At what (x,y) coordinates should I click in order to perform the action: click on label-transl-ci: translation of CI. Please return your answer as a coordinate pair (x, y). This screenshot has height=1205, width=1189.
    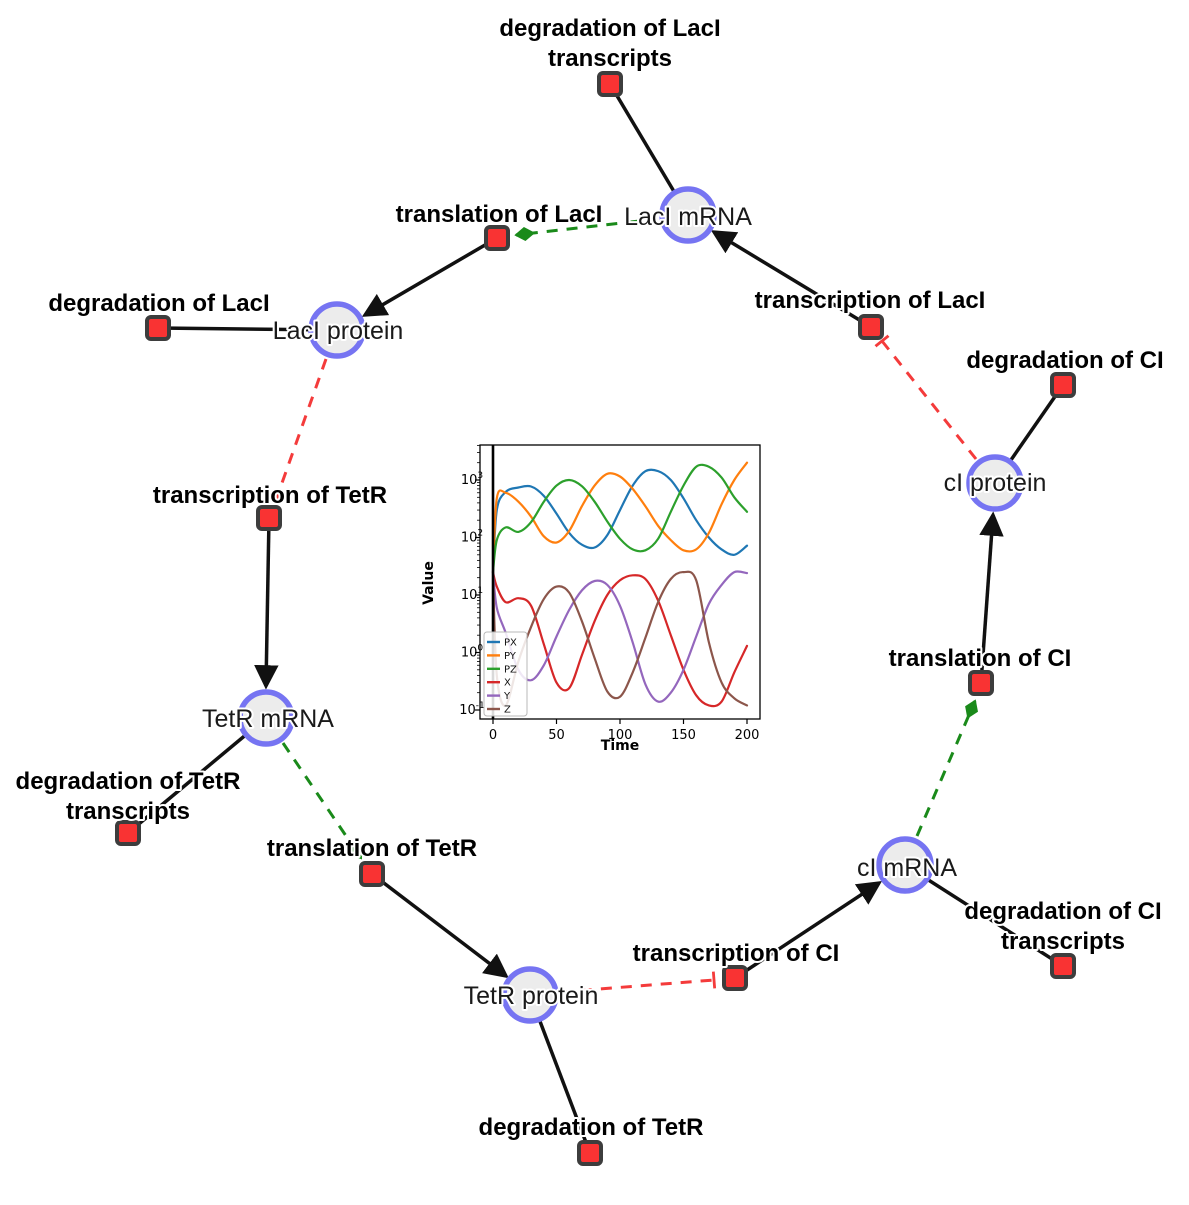
    Looking at the image, I should click on (980, 658).